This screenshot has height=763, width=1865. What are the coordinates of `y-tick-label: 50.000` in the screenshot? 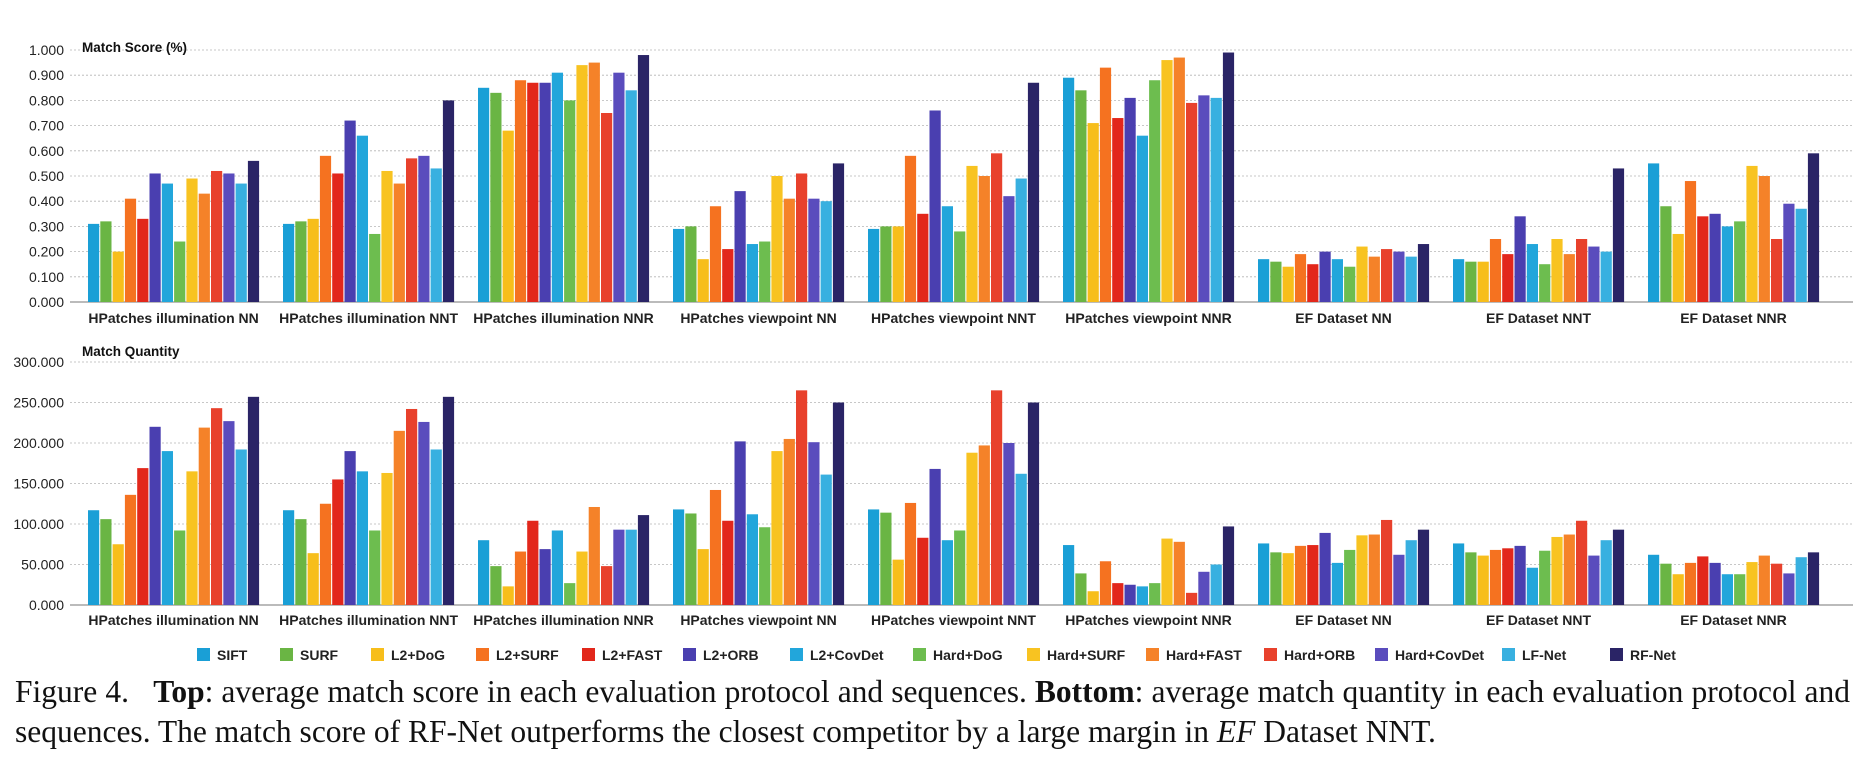 It's located at (42, 565).